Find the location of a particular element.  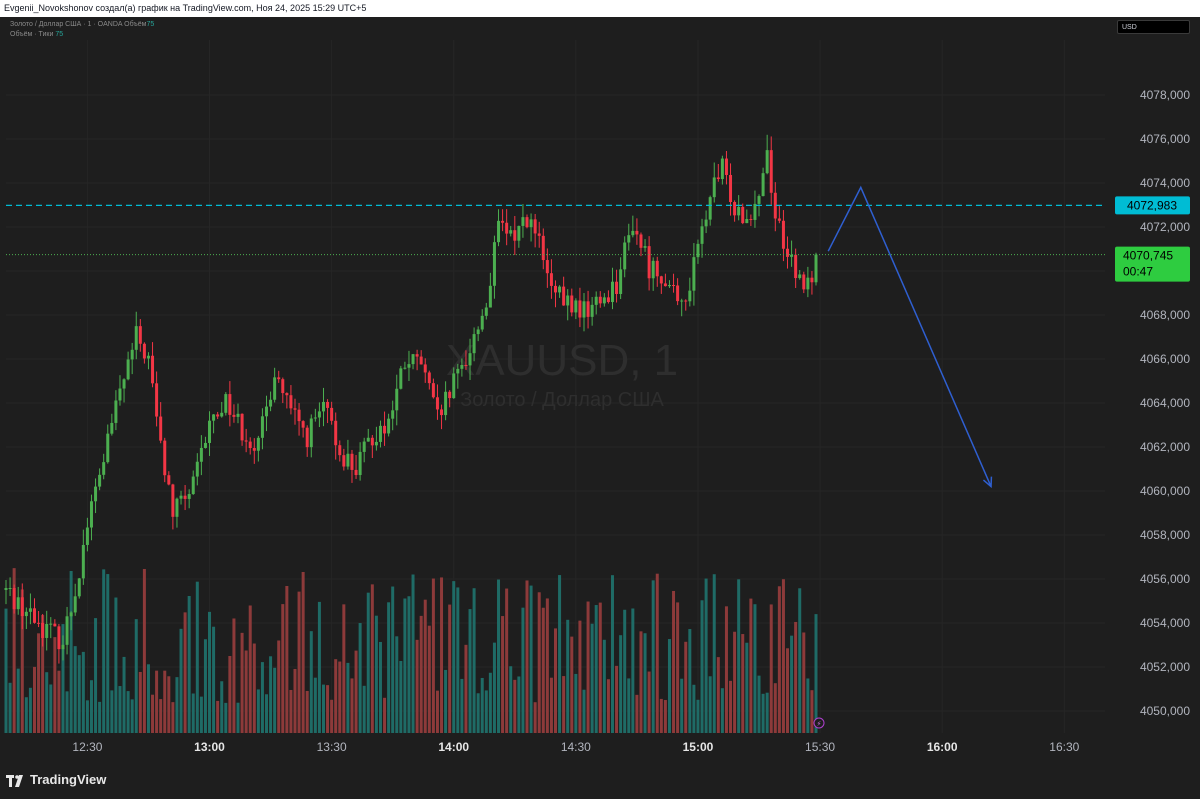

price-tick-label: 4054,000 is located at coordinates (1165, 623).